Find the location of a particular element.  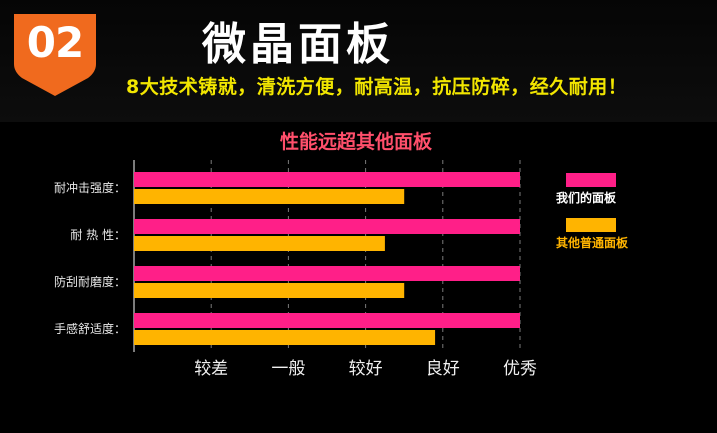

legend-label-ours: 我们的面板 is located at coordinates (586, 197).